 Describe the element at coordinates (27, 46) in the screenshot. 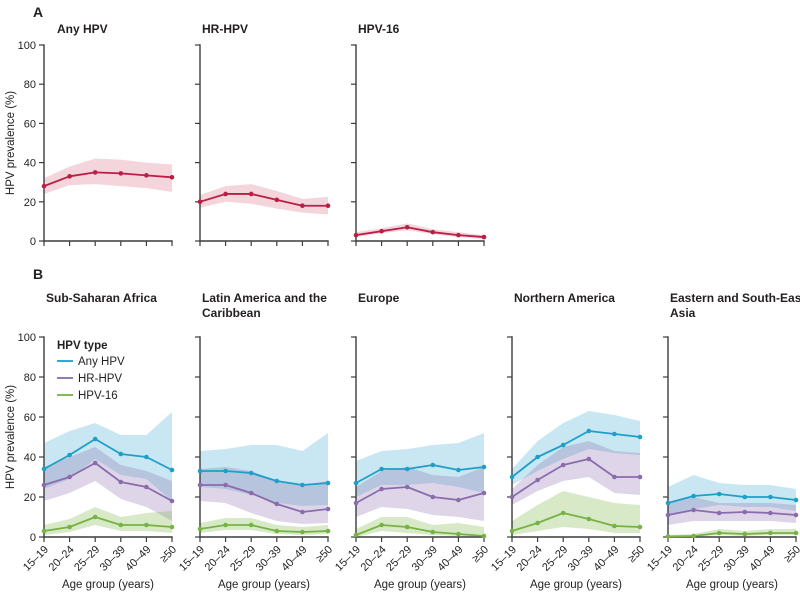

I see `y-tick-label: 100` at that location.